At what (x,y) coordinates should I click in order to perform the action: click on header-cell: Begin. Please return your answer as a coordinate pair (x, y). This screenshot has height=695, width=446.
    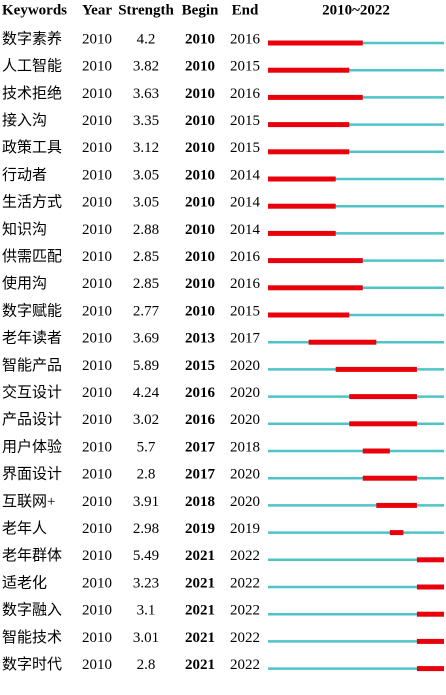
    Looking at the image, I should click on (200, 10).